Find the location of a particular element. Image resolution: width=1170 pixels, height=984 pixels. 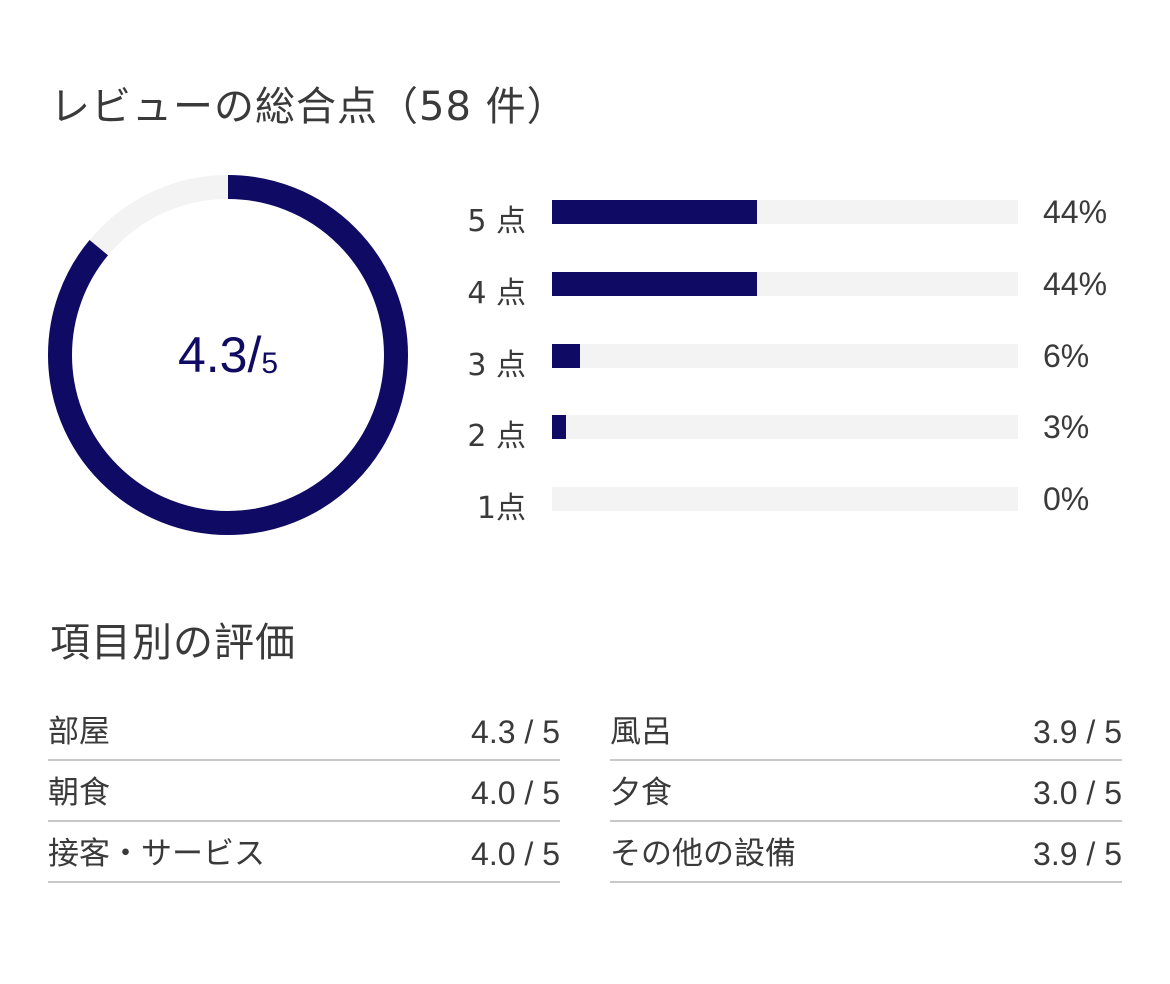

donut-chart is located at coordinates (228, 355).